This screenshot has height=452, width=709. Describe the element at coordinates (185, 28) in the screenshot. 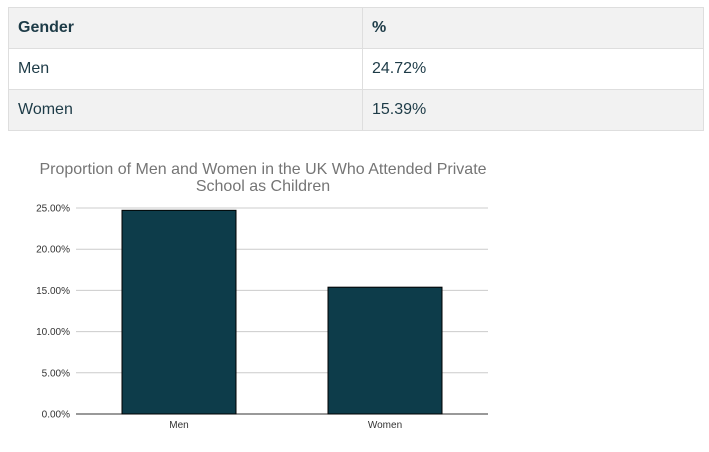

I see `header-gender: Gender` at that location.